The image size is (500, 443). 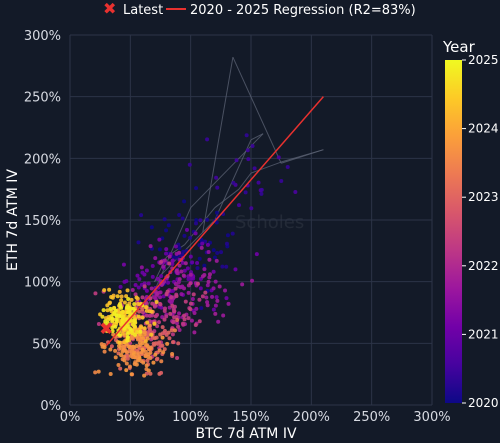 What do you see at coordinates (42, 283) in the screenshot?
I see `y-tick-label: 100%` at bounding box center [42, 283].